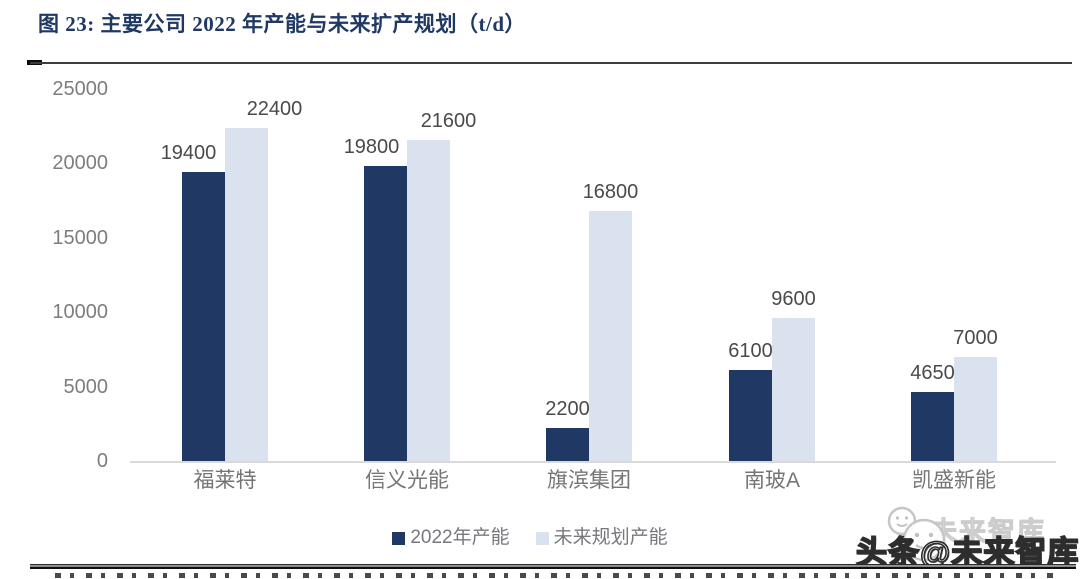 The height and width of the screenshot is (579, 1080). What do you see at coordinates (553, 566) in the screenshot?
I see `bottom-divider-line` at bounding box center [553, 566].